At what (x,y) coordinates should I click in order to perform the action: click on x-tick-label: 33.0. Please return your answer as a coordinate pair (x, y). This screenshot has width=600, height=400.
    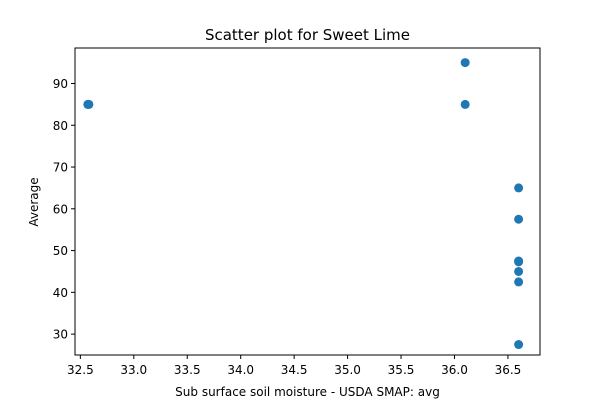
    Looking at the image, I should click on (133, 370).